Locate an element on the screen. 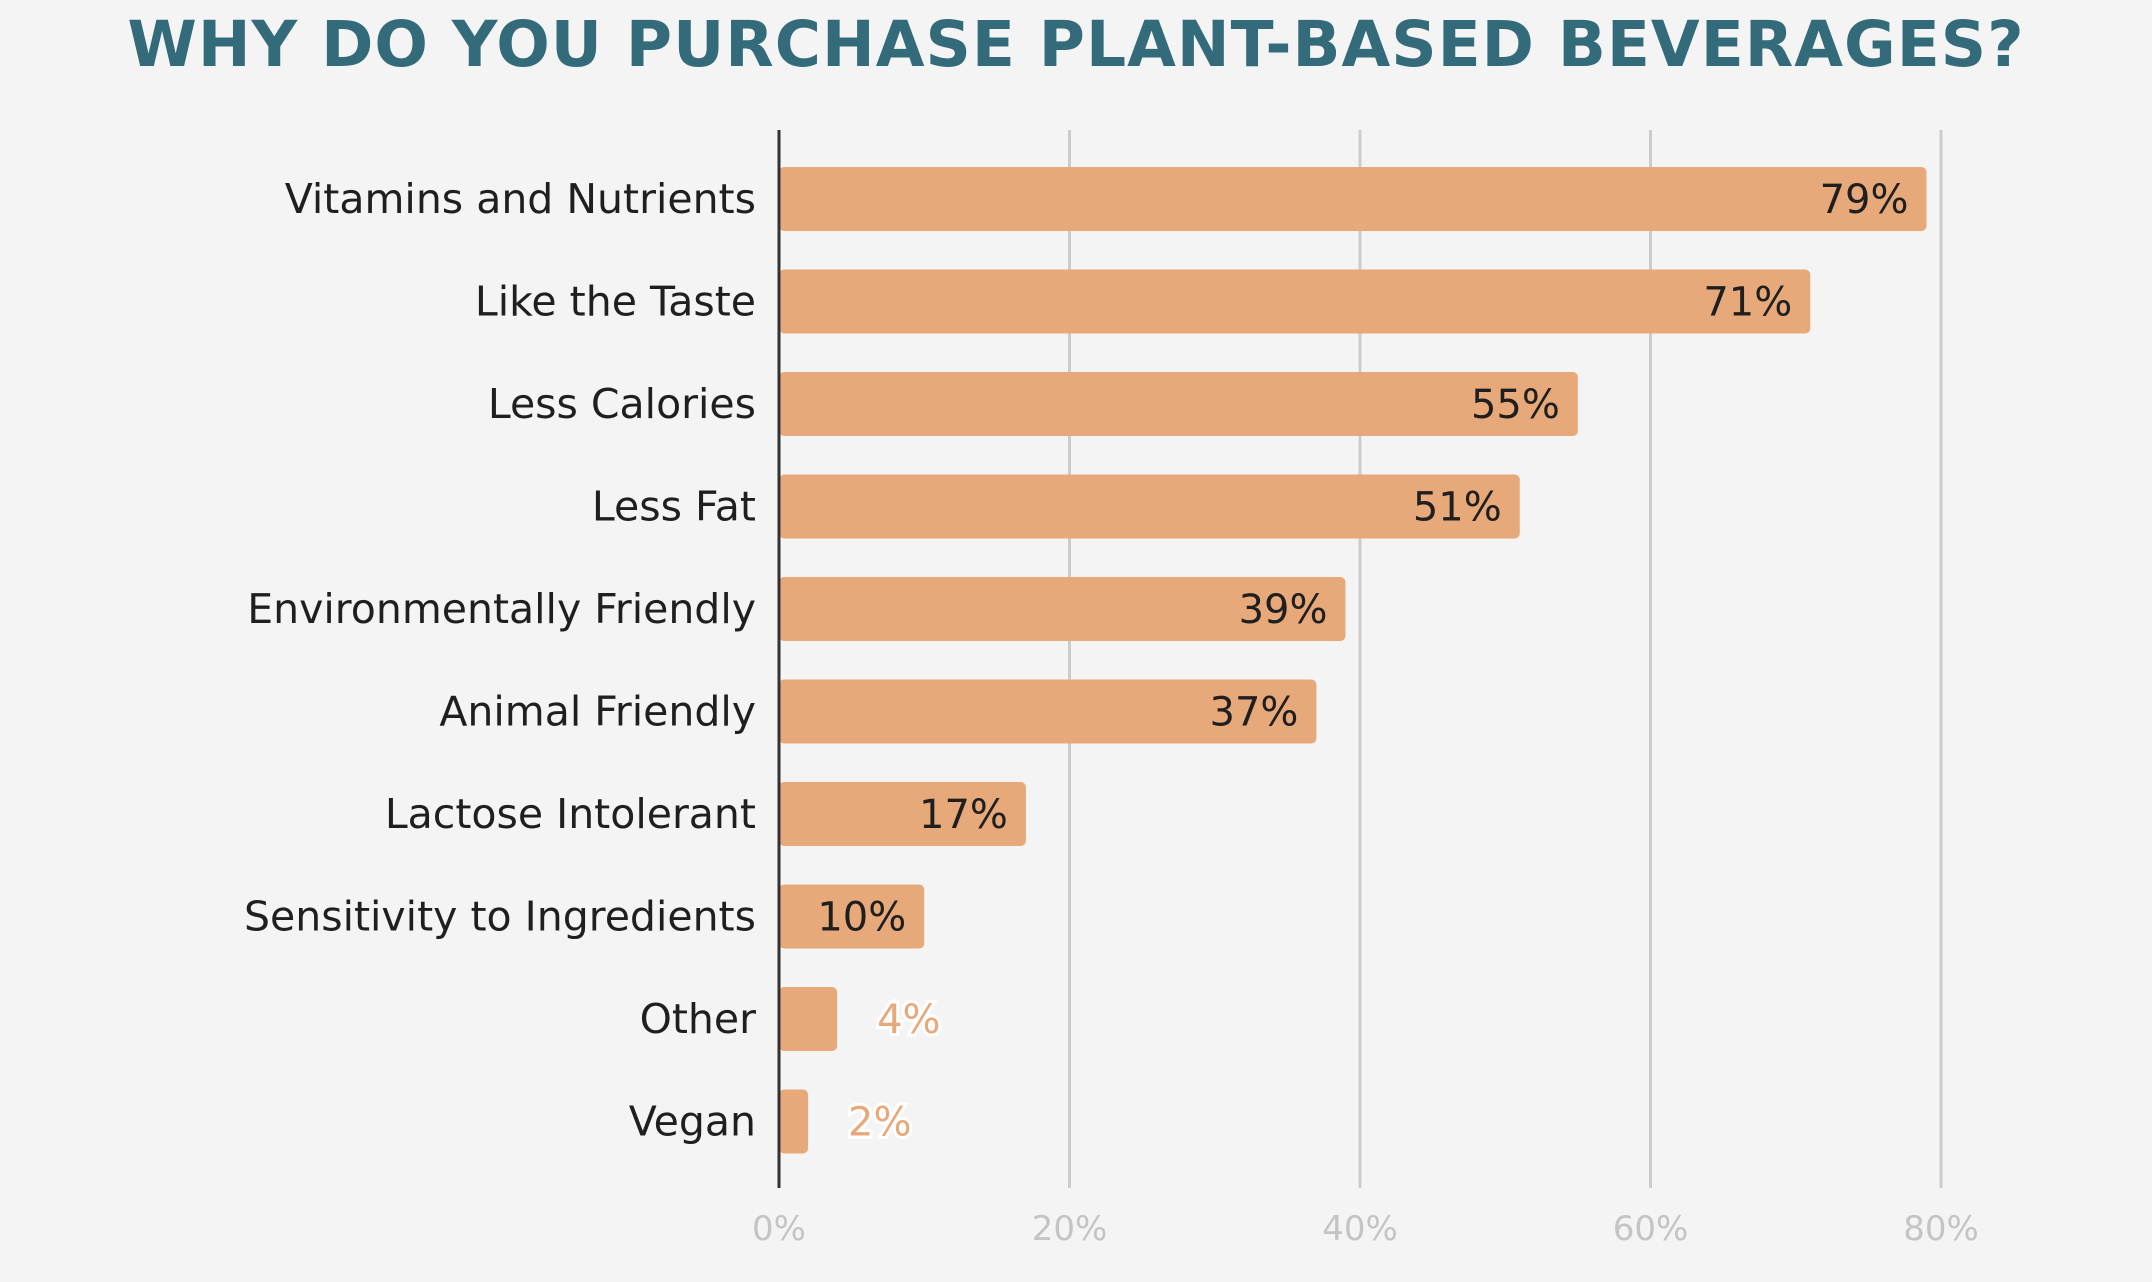 The height and width of the screenshot is (1282, 2152). value-label: 79% is located at coordinates (1864, 200).